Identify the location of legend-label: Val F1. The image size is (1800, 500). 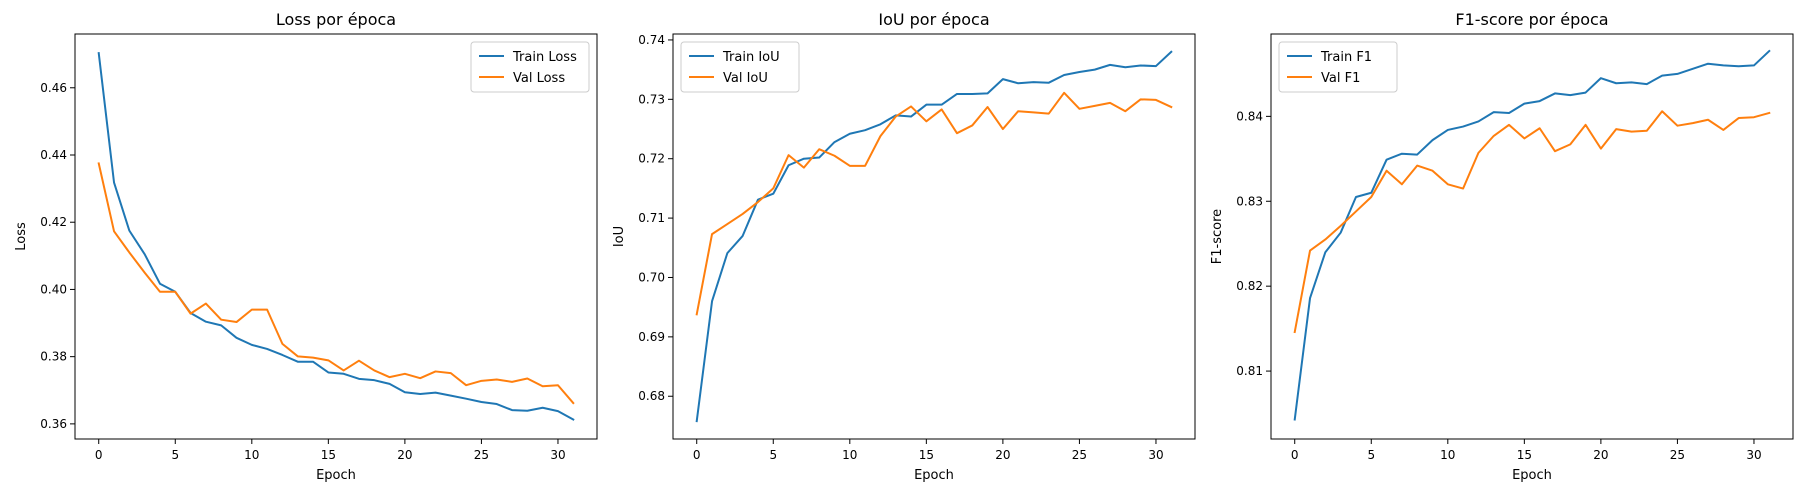
(1340, 78).